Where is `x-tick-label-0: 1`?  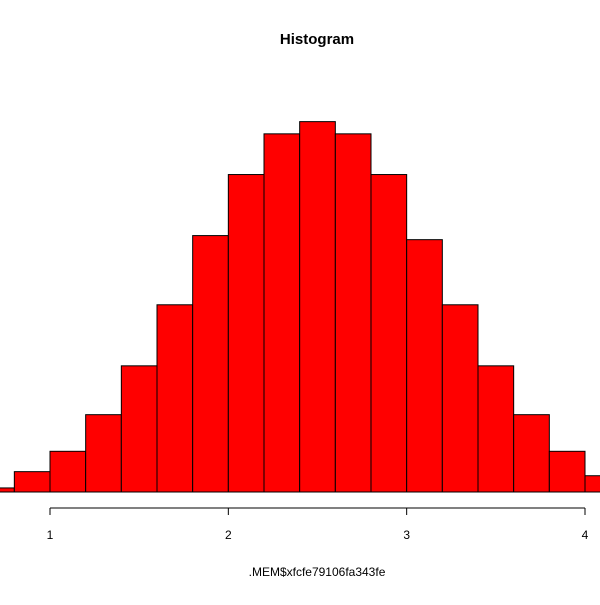 x-tick-label-0: 1 is located at coordinates (50, 535).